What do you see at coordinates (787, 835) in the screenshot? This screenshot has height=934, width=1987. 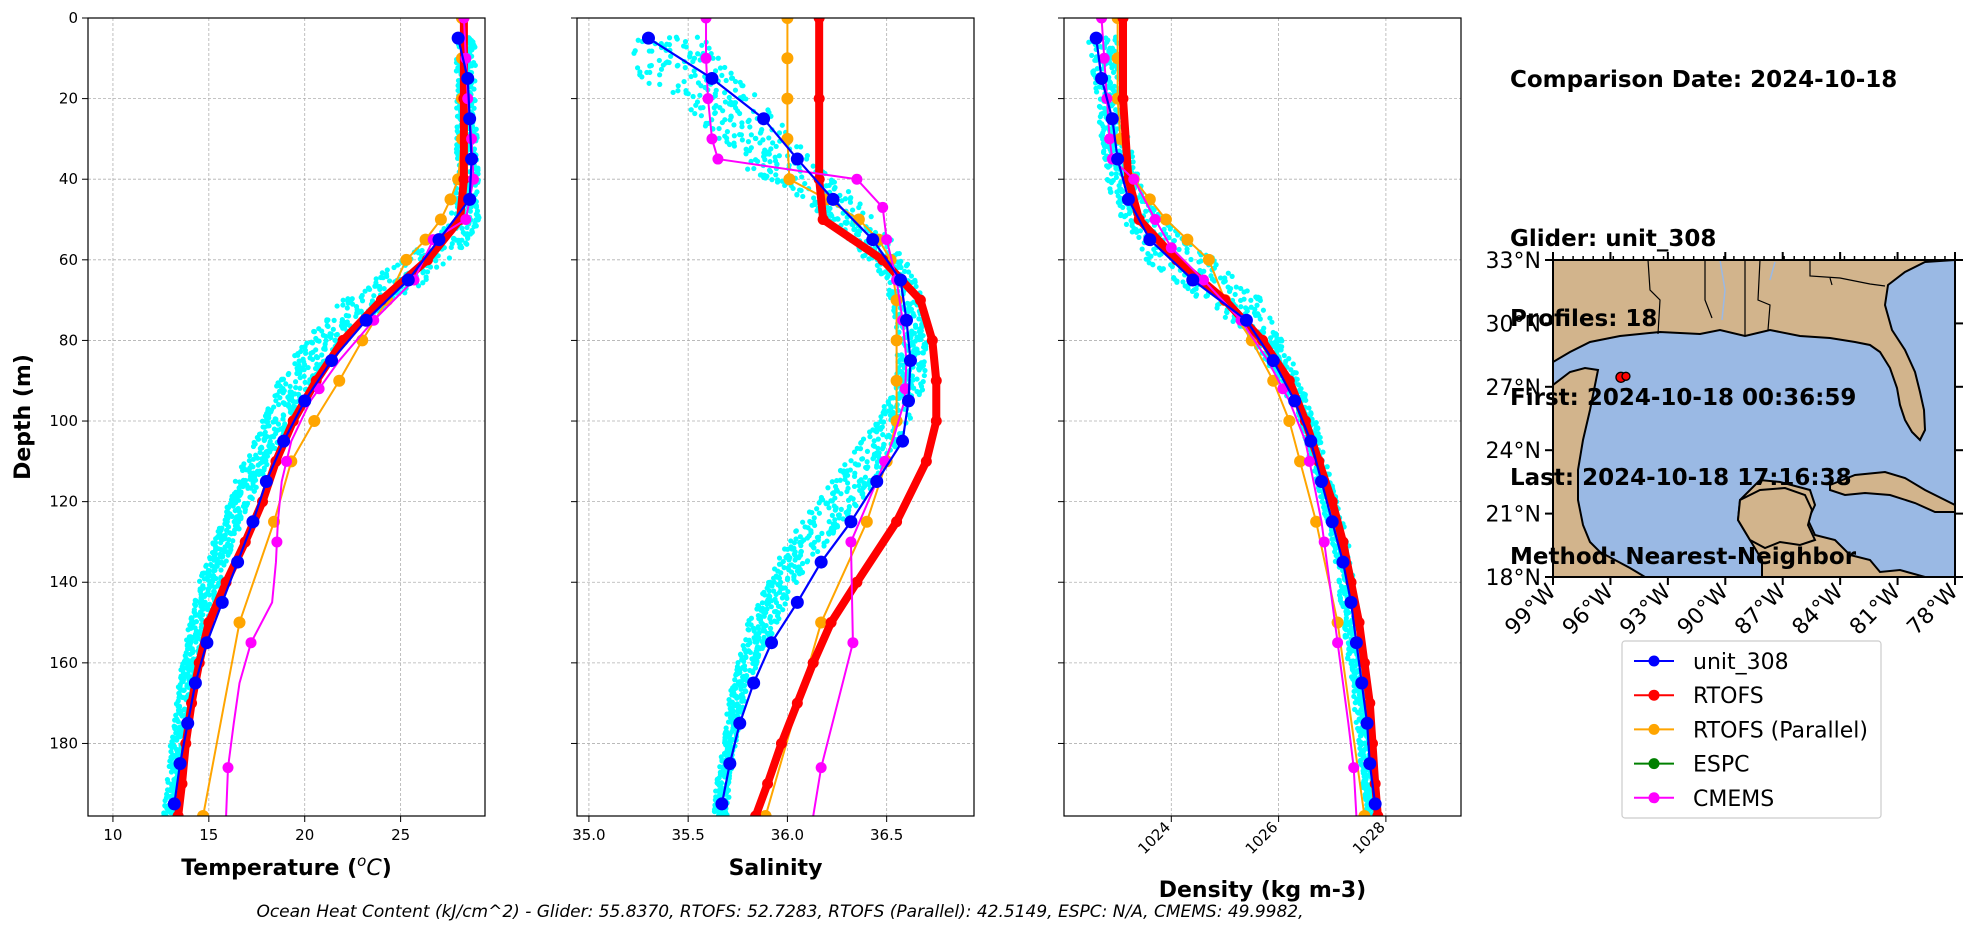 I see `x-tick-label: 36.0` at bounding box center [787, 835].